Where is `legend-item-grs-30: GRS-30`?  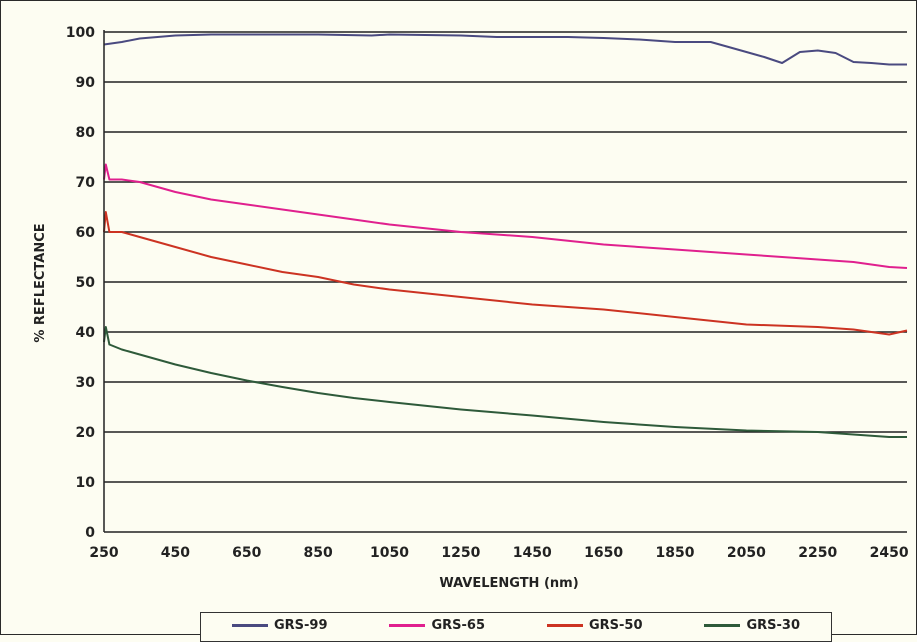
legend-item-grs-30: GRS-30 is located at coordinates (752, 625).